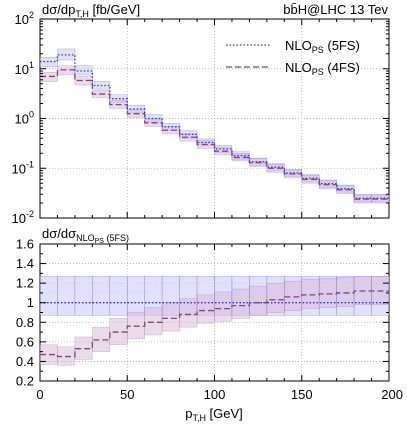 Image resolution: width=407 pixels, height=429 pixels. I want to click on x-tick-label: 0, so click(39, 394).